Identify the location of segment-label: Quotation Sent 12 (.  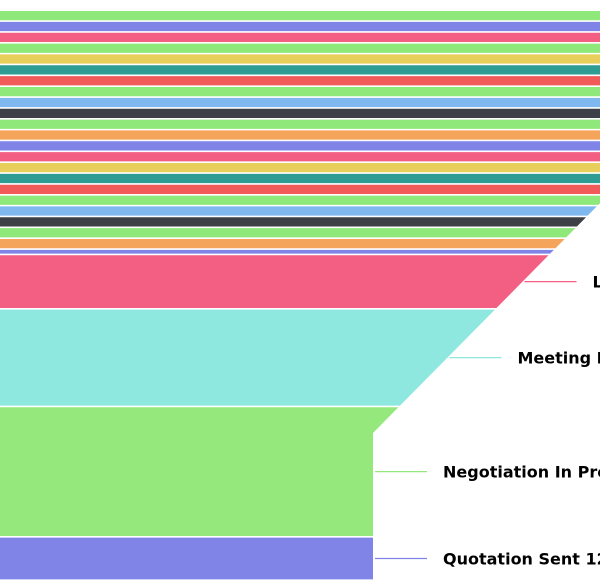
(521, 558).